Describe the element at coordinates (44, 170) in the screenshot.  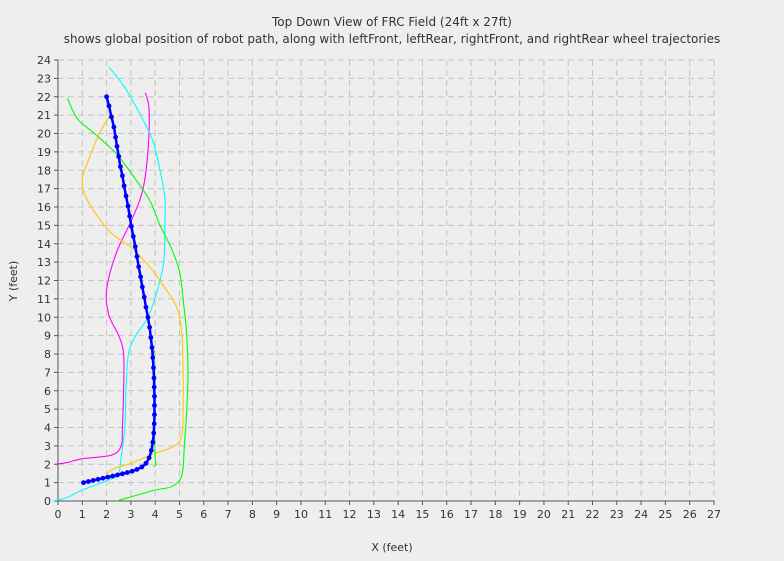
I see `y-tick-label: 18` at that location.